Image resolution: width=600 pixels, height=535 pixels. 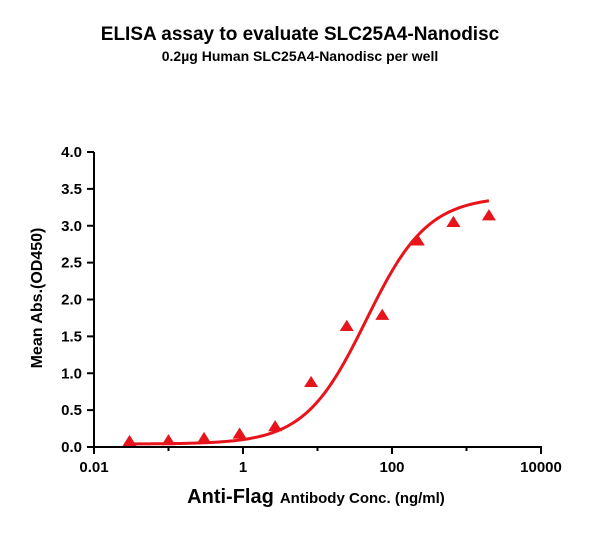 What do you see at coordinates (71, 263) in the screenshot?
I see `y-tick-label: 2.5` at bounding box center [71, 263].